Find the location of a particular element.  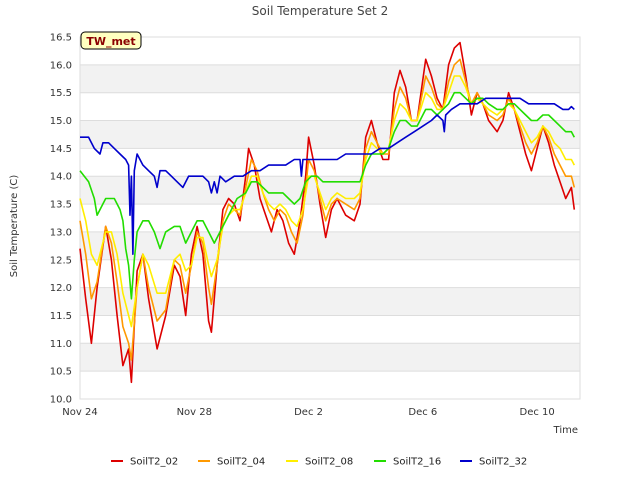

legend-label: SoilT2_08 is located at coordinates (329, 462).